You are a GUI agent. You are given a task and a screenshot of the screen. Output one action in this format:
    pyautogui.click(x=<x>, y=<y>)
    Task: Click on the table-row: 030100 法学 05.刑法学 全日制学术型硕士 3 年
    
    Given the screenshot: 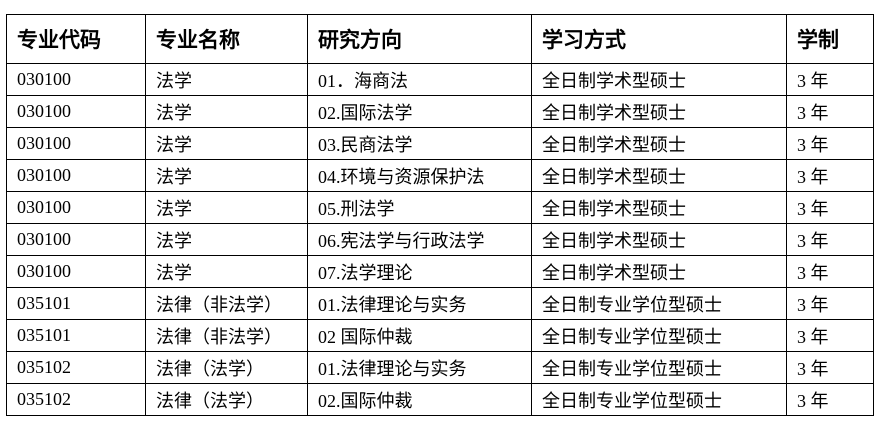 What is the action you would take?
    pyautogui.click(x=440, y=207)
    